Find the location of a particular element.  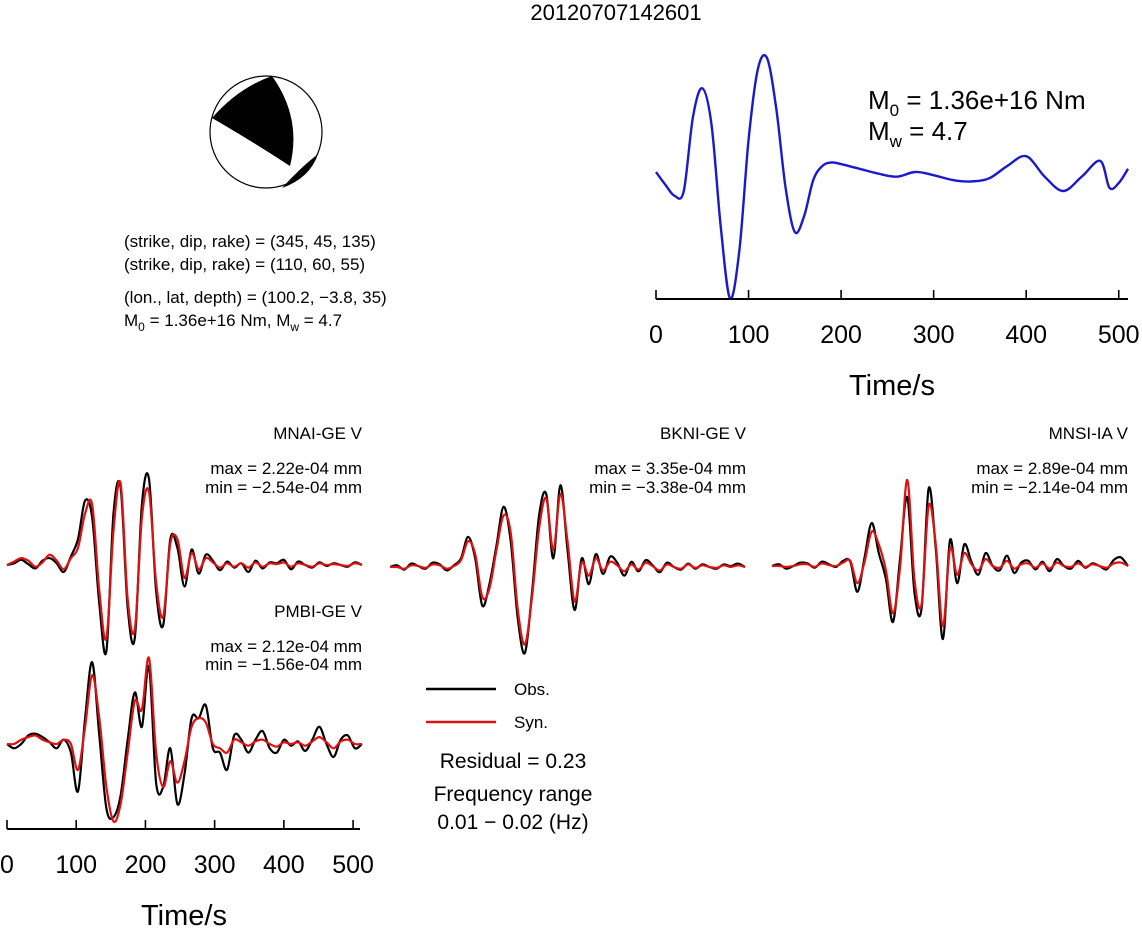

focal-mechanism-beachball is located at coordinates (266, 132).